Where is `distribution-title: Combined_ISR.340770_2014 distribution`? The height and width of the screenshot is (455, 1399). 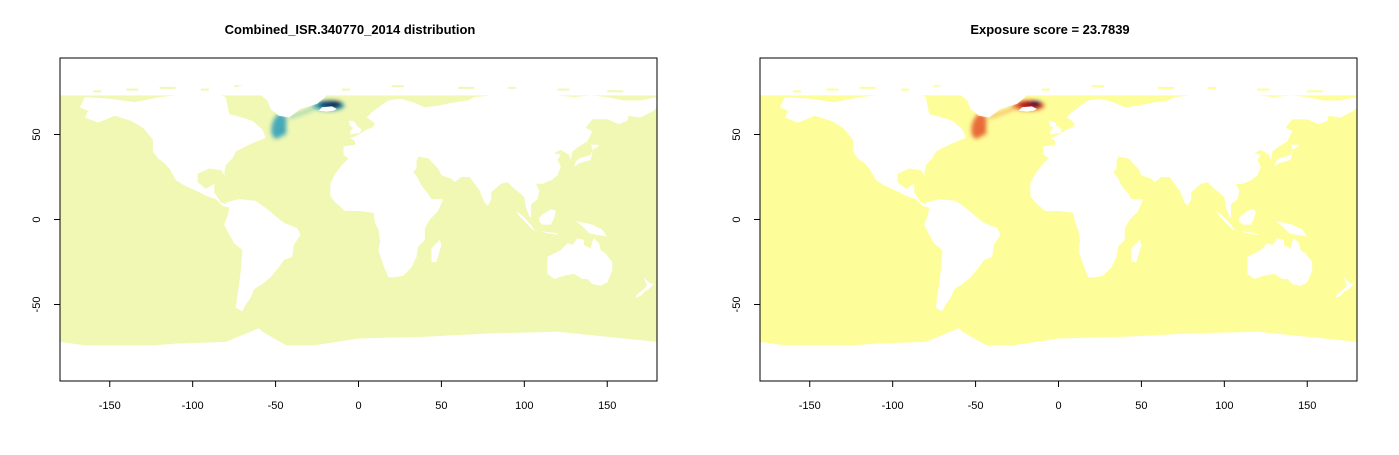 distribution-title: Combined_ISR.340770_2014 distribution is located at coordinates (350, 29).